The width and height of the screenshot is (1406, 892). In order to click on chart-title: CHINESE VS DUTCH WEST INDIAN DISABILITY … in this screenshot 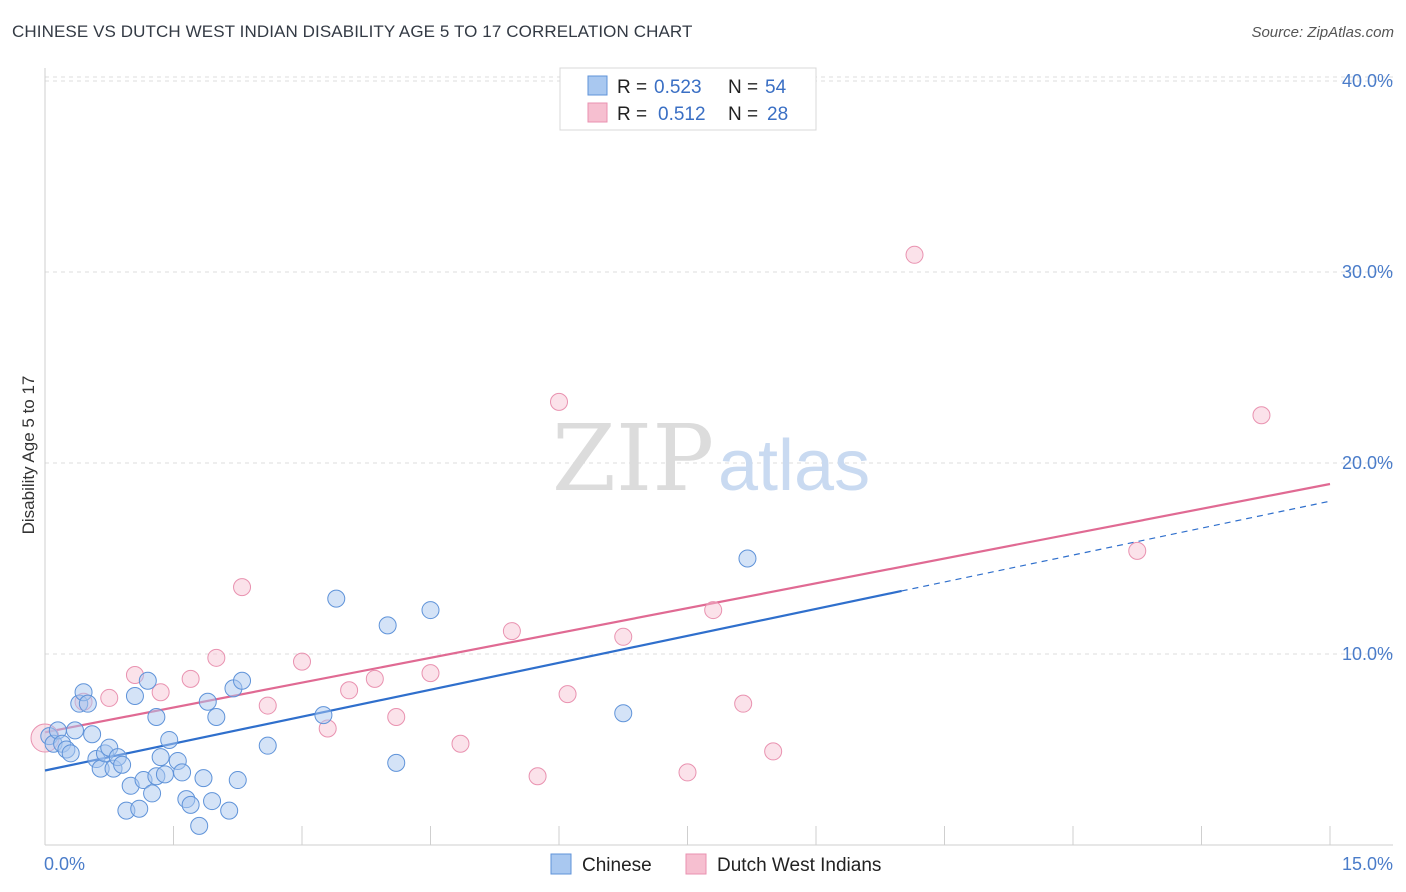, I will do `click(352, 31)`.